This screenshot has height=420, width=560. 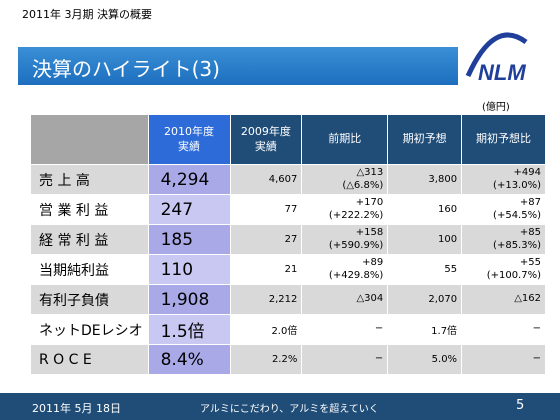 What do you see at coordinates (126, 69) in the screenshot?
I see `slide-title-text: 決算のハイライト(3)` at bounding box center [126, 69].